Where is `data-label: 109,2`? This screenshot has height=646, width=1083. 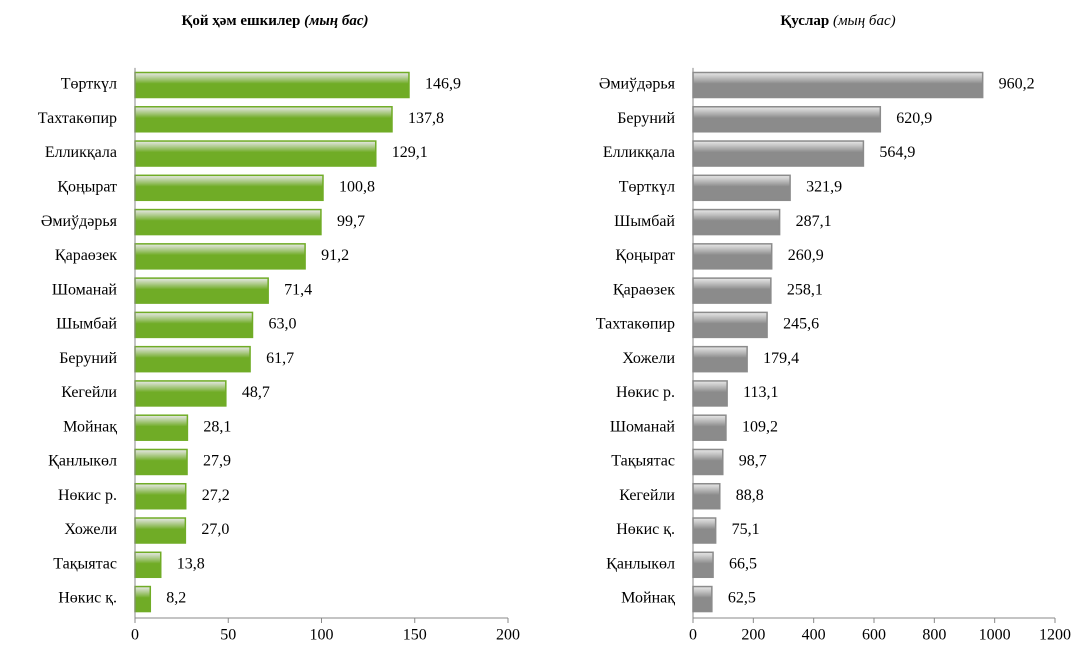 data-label: 109,2 is located at coordinates (760, 426).